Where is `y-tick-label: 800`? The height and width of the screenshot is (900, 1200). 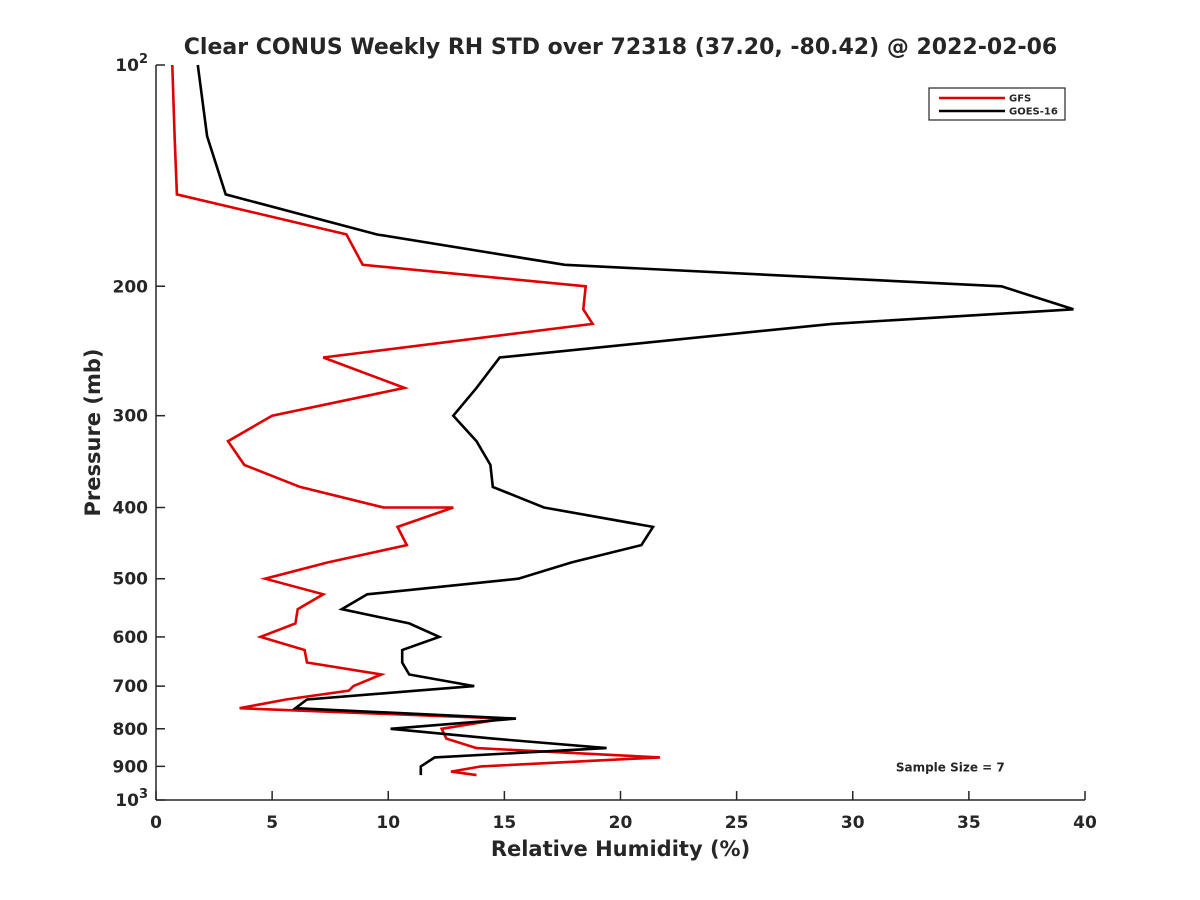 y-tick-label: 800 is located at coordinates (131, 730).